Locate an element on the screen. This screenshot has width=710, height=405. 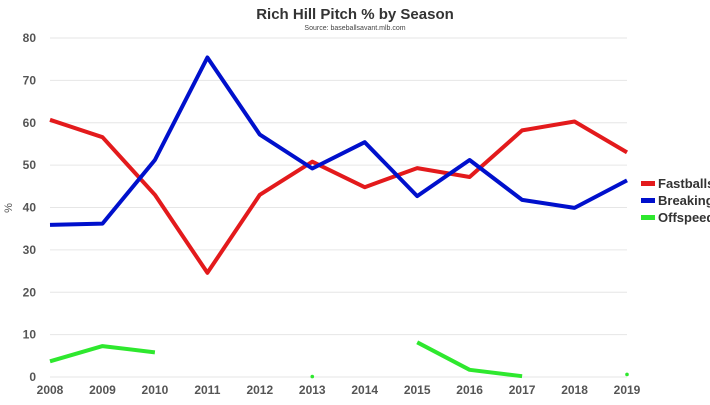
legend: Fastballs Breaking Offspeed is located at coordinates (675, 200).